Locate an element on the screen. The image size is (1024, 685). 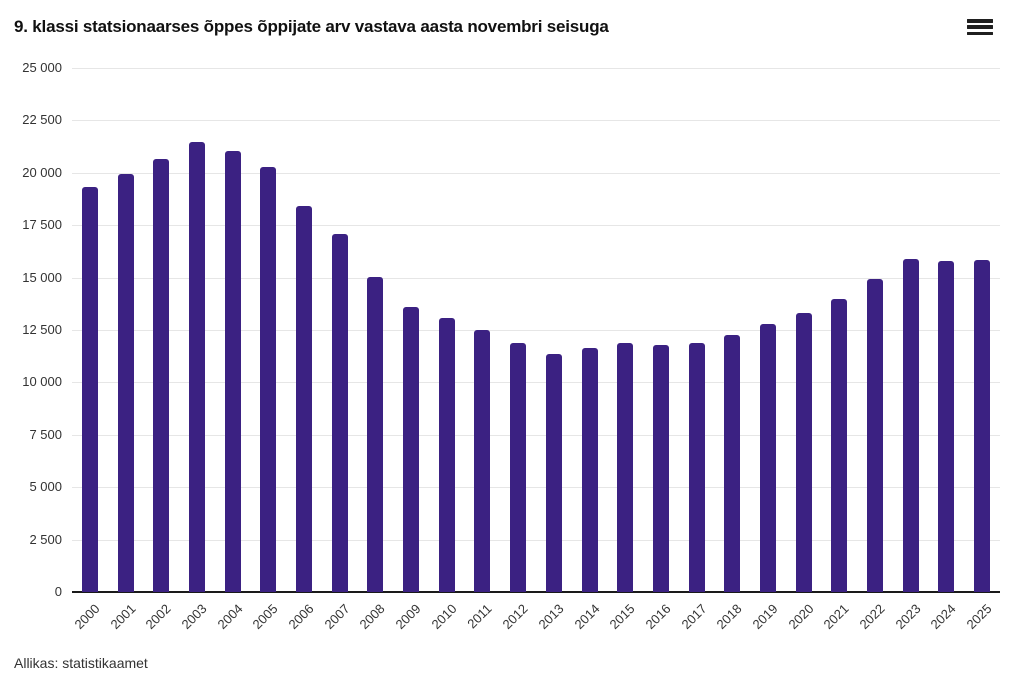
bar-2021 is located at coordinates (839, 445).